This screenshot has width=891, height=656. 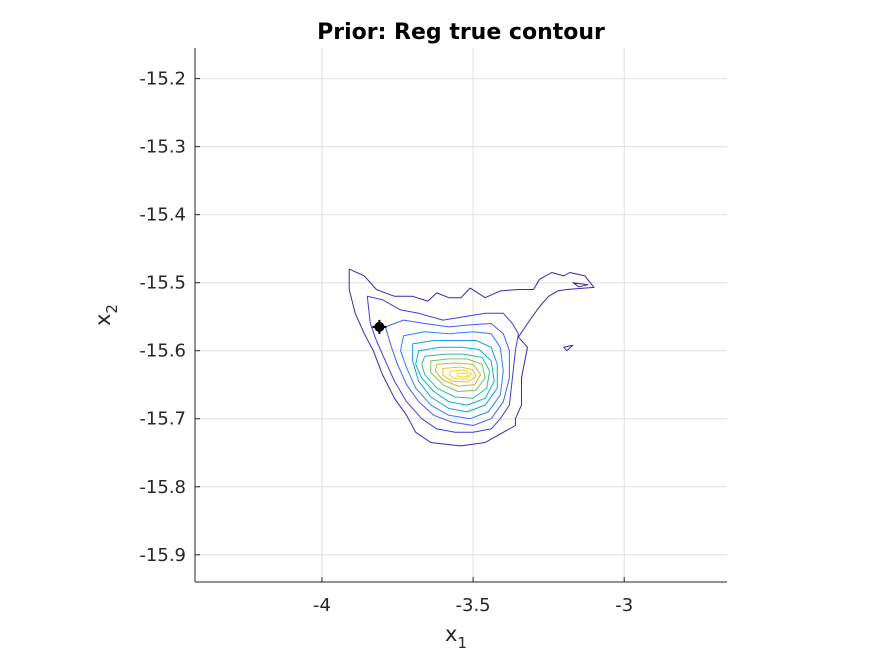 I want to click on contour-lines, so click(x=471, y=357).